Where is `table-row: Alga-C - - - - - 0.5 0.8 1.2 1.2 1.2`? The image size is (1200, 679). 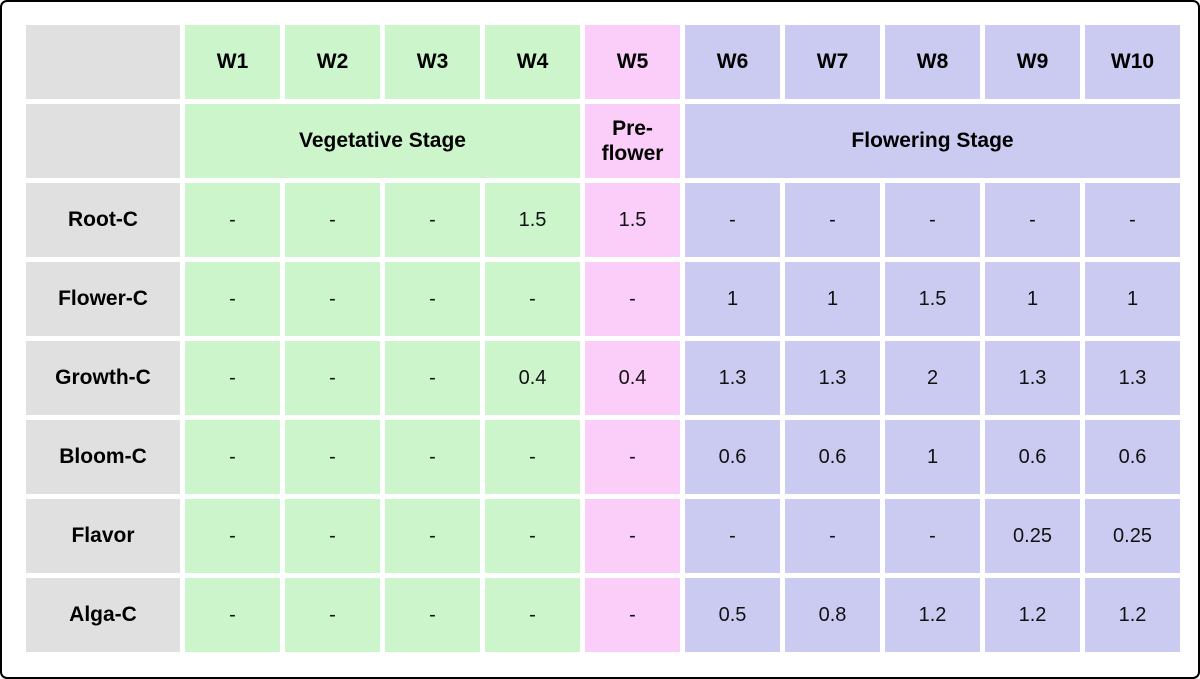 table-row: Alga-C - - - - - 0.5 0.8 1.2 1.2 1.2 is located at coordinates (603, 615).